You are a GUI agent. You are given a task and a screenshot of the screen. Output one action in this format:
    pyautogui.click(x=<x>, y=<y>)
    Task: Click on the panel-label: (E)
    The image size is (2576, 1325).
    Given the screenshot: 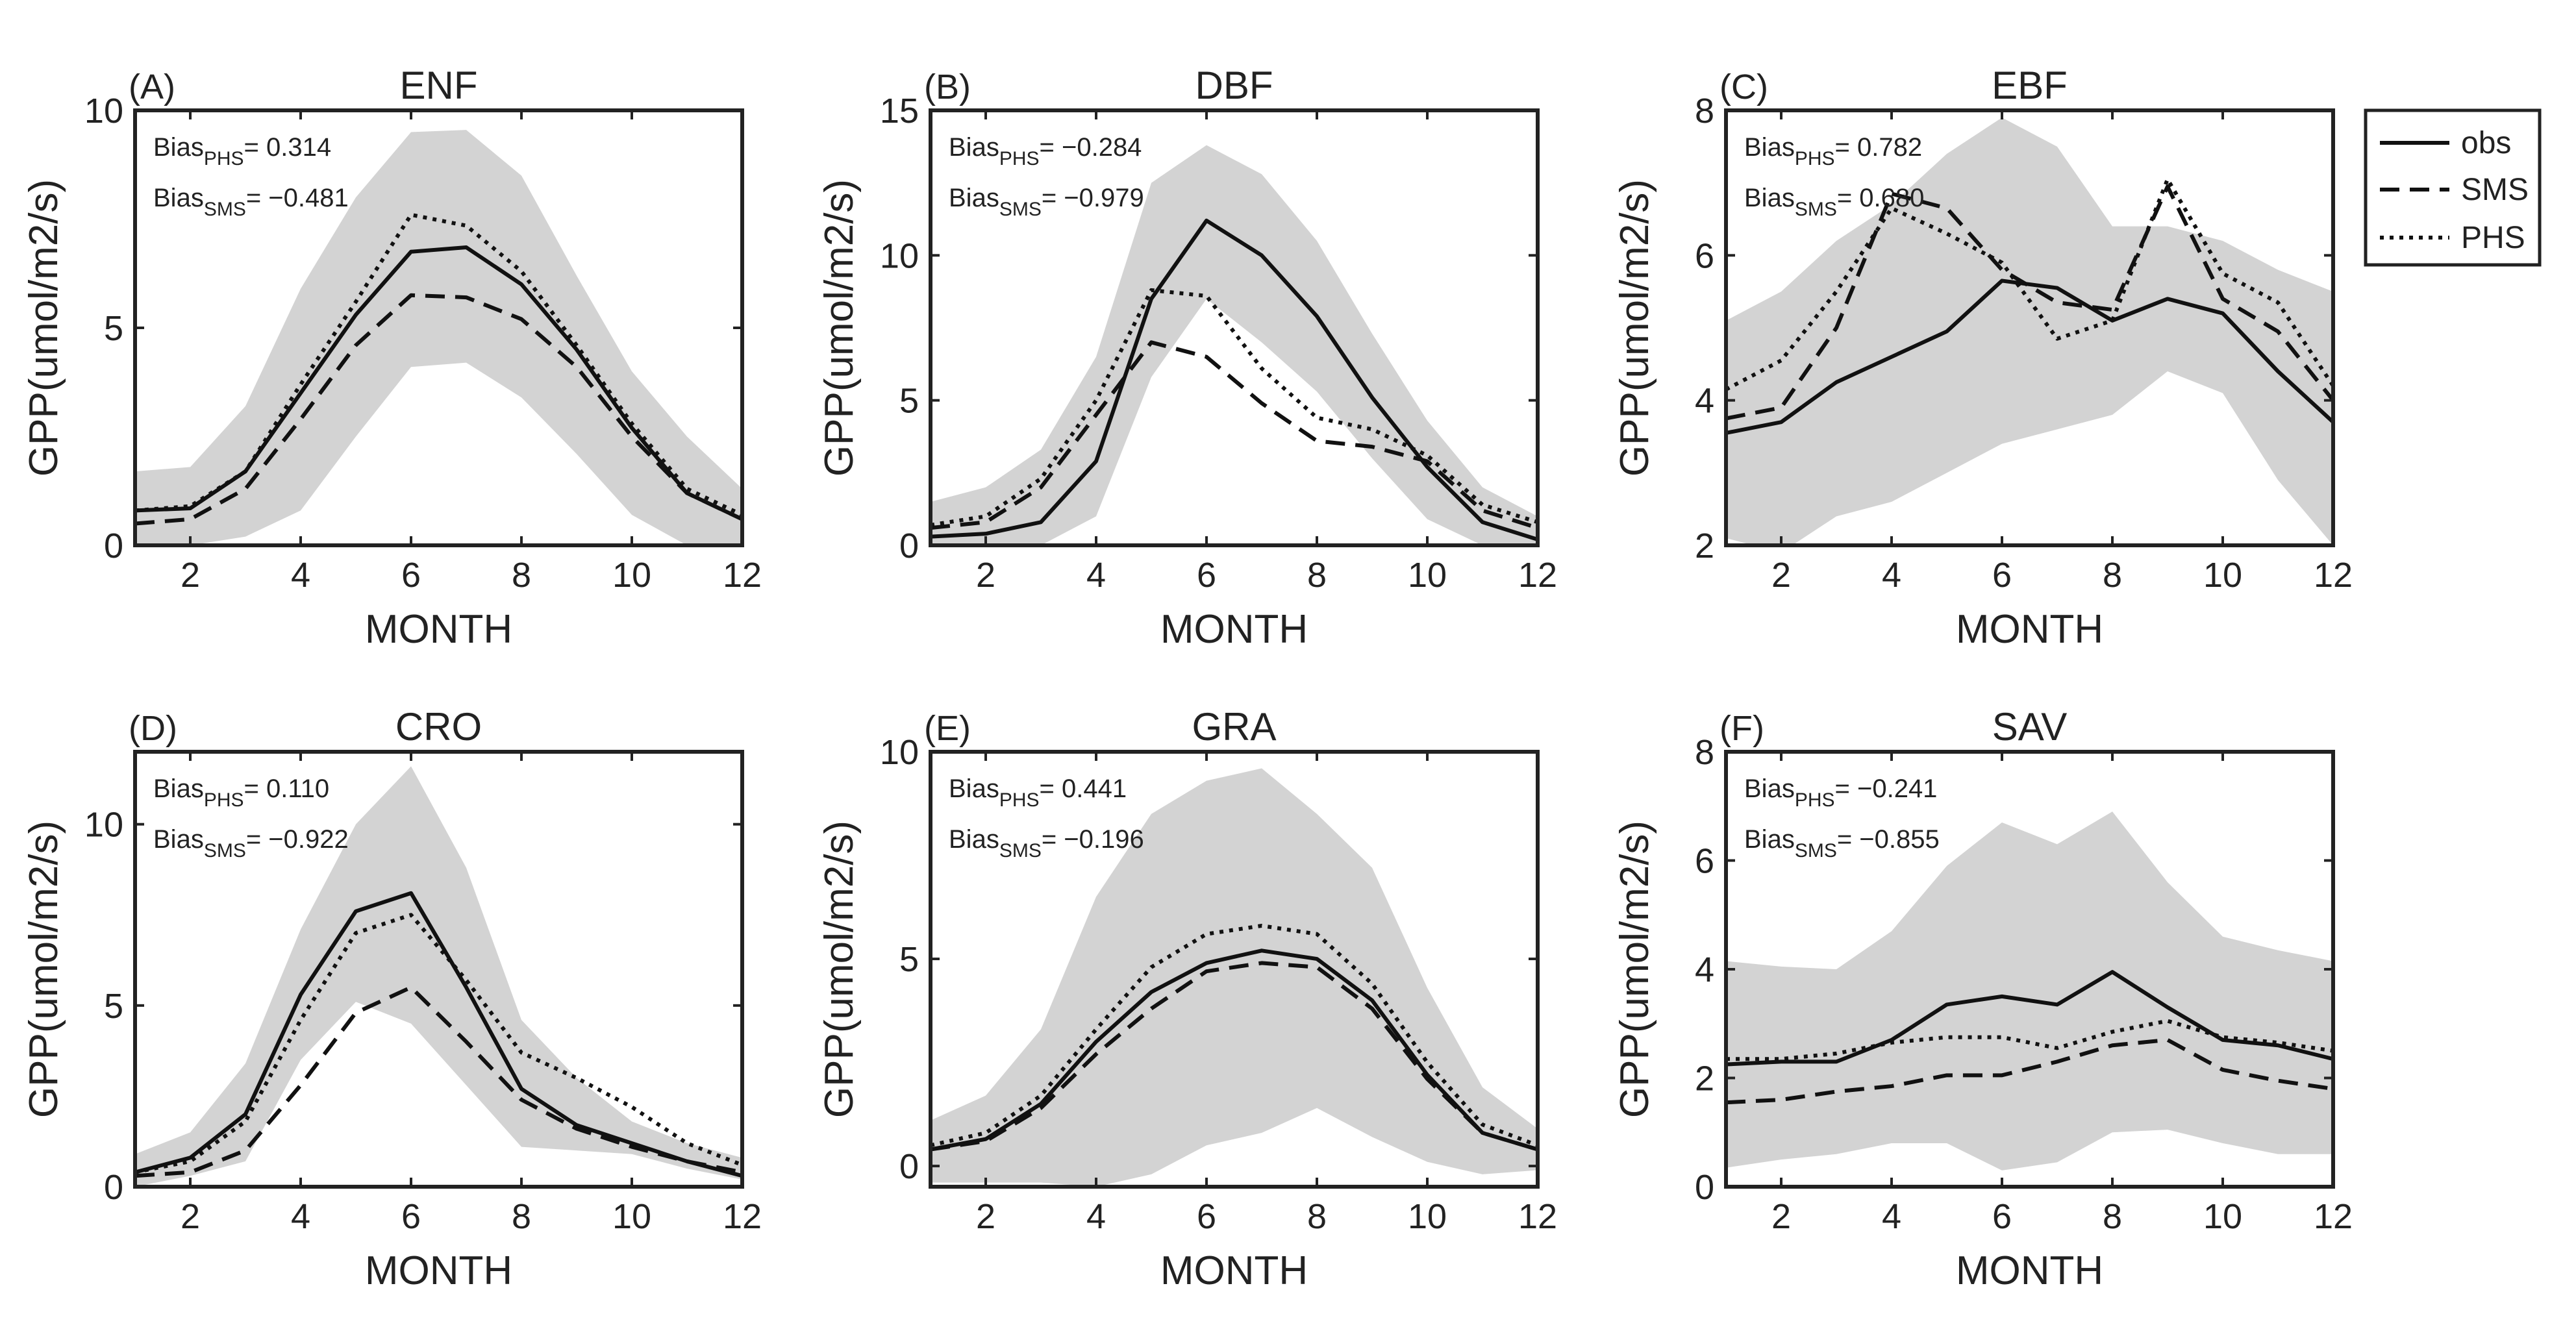 What is the action you would take?
    pyautogui.click(x=947, y=728)
    